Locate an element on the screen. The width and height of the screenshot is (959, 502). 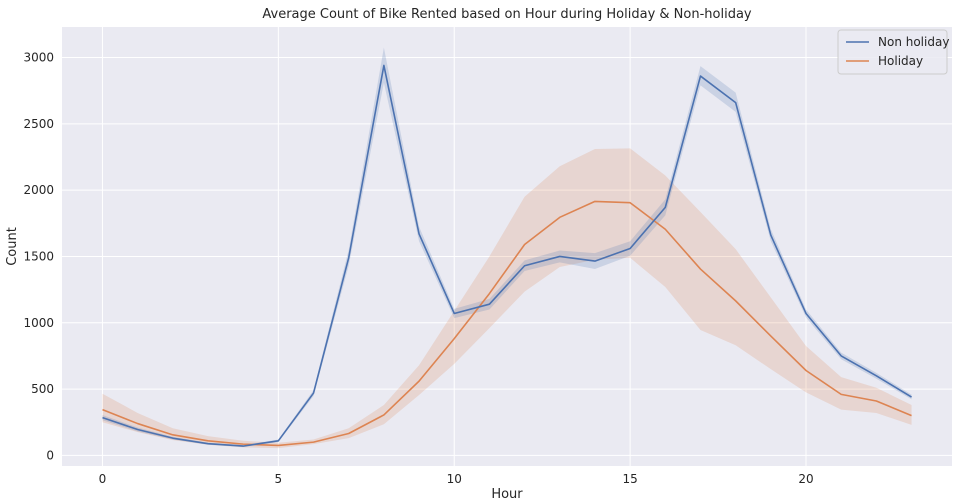
y-axis-title: Count is located at coordinates (12, 246).